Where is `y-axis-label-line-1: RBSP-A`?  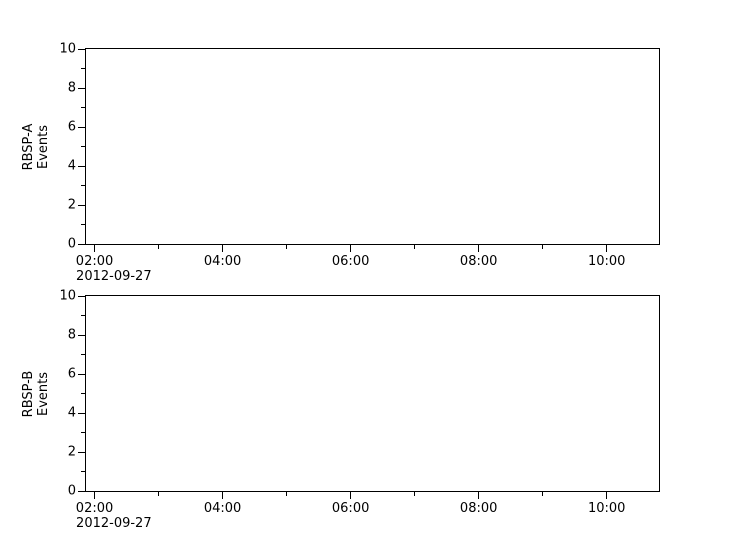
y-axis-label-line-1: RBSP-A is located at coordinates (28, 146).